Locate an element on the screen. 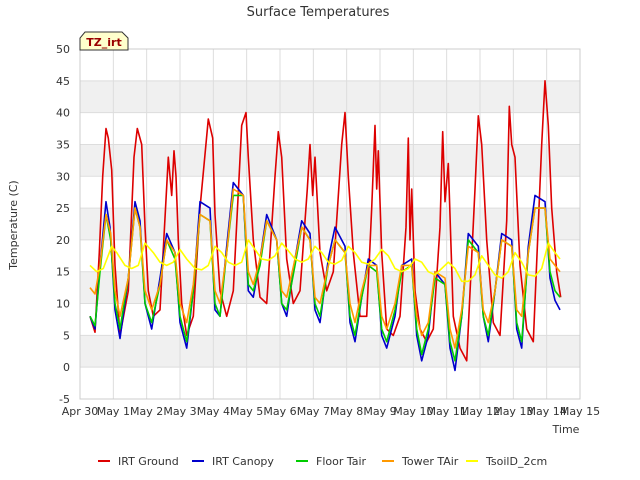 The width and height of the screenshot is (640, 480). x-tick-label: May 15 is located at coordinates (580, 411).